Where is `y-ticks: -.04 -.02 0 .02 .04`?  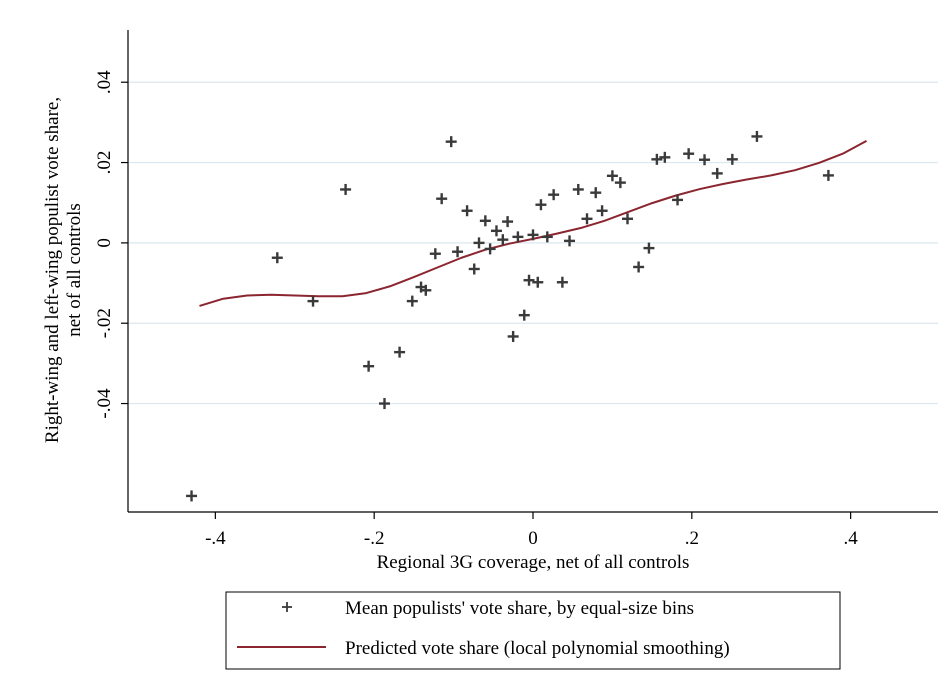
y-ticks: -.04 -.02 0 .02 .04 is located at coordinates (111, 244).